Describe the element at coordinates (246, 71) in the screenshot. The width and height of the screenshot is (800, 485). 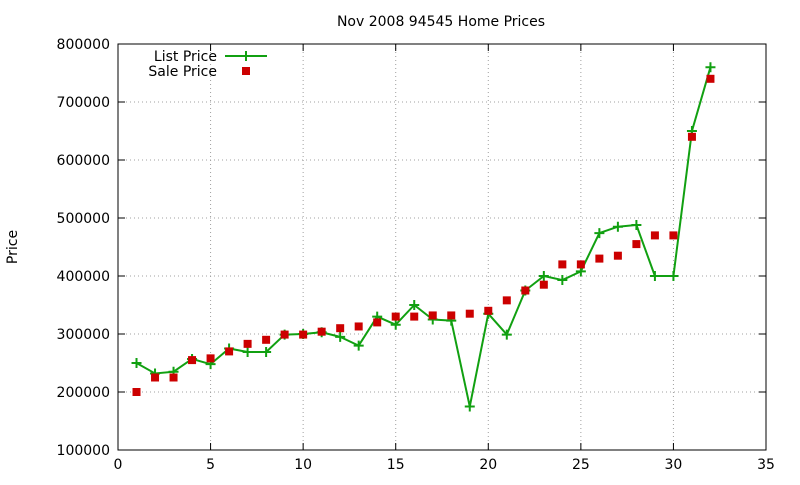
I see `legend-swatch-sale-price-marker` at that location.